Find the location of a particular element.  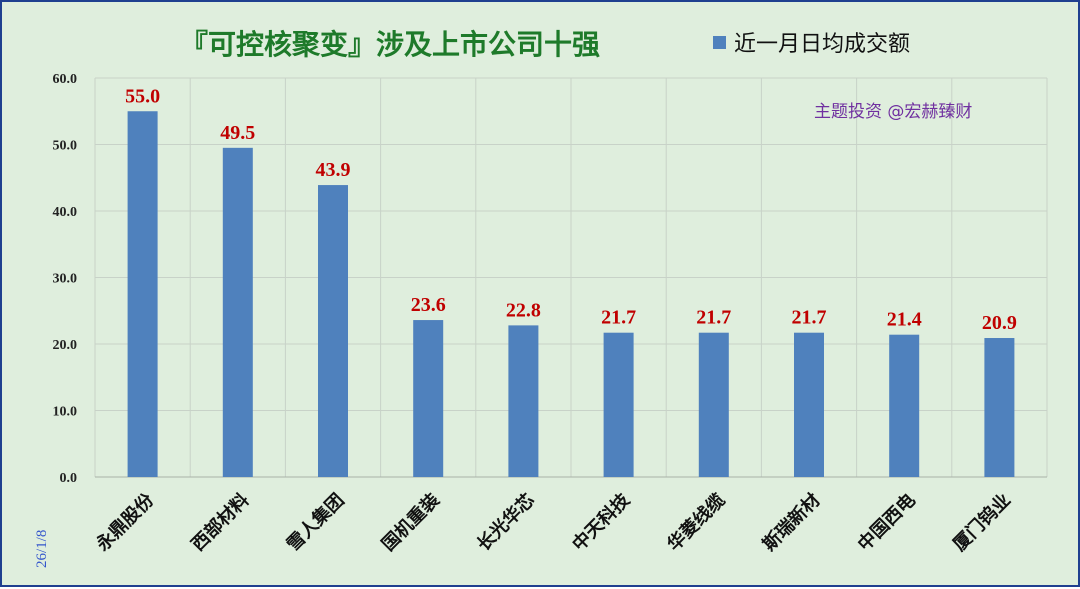

y-tick-label: 50.0 is located at coordinates (65, 146).